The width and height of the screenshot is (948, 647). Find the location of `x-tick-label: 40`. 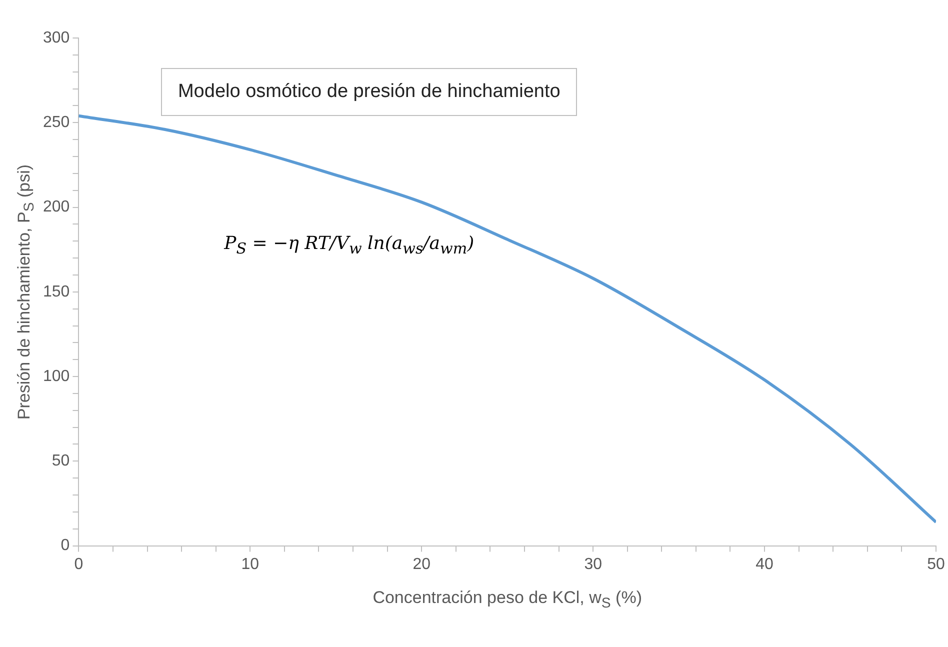

x-tick-label: 40 is located at coordinates (765, 564).